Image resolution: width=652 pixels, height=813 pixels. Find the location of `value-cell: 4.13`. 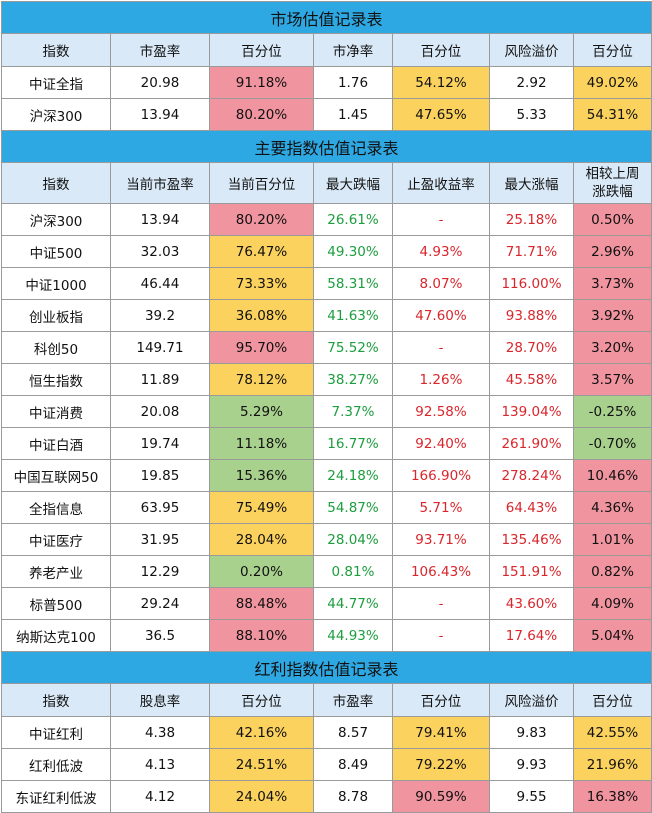

value-cell: 4.13 is located at coordinates (160, 764).